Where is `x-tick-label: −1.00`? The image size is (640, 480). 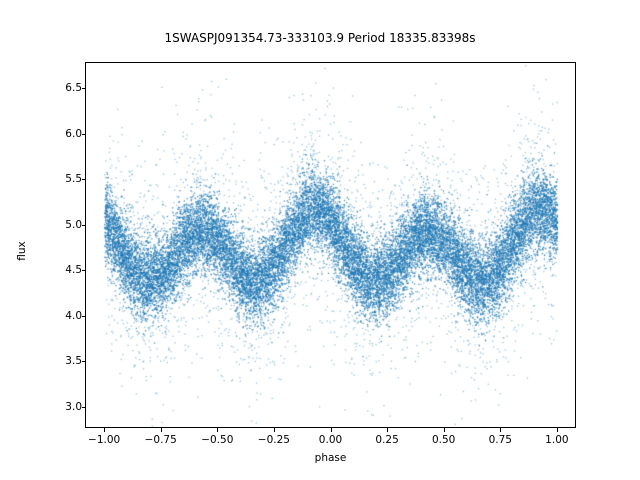
x-tick-label: −1.00 is located at coordinates (104, 440).